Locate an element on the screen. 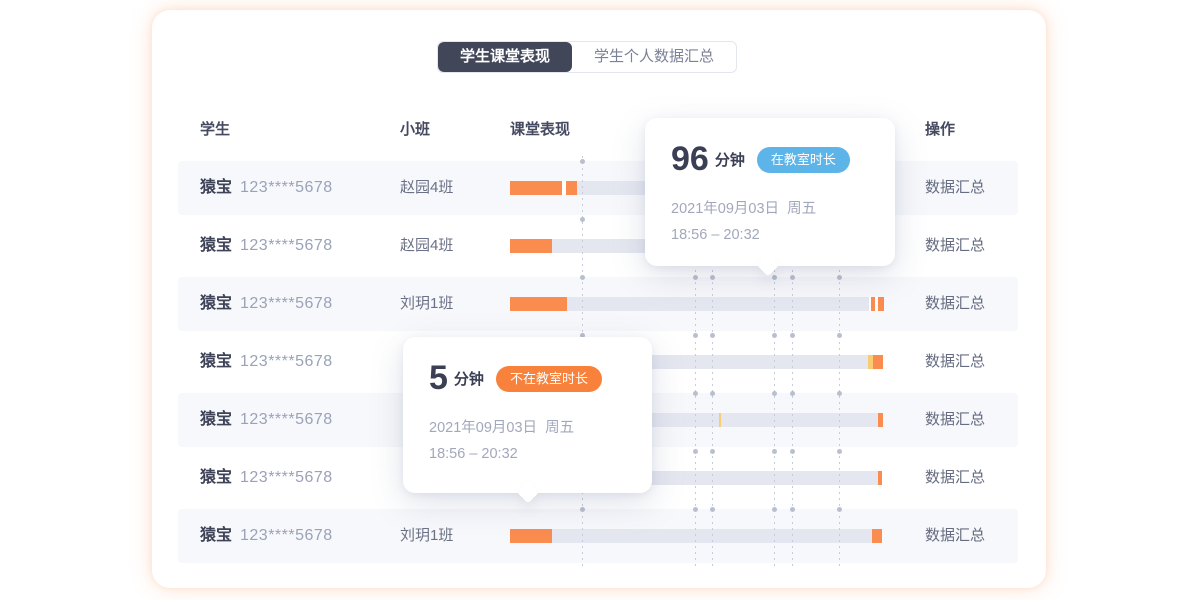 The width and height of the screenshot is (1200, 600). tooltip-in-classroom: 96 分钟 在教室时长 2021年09月03日 周五 18:56 – 20:32 is located at coordinates (770, 192).